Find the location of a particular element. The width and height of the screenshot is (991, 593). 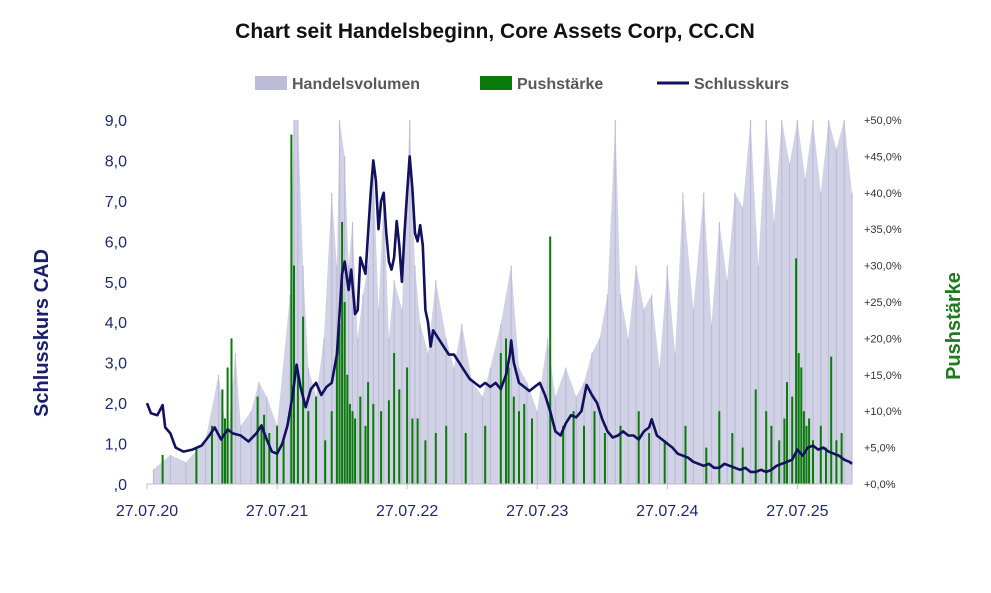

y-right-tick: +10,0% is located at coordinates (883, 412).